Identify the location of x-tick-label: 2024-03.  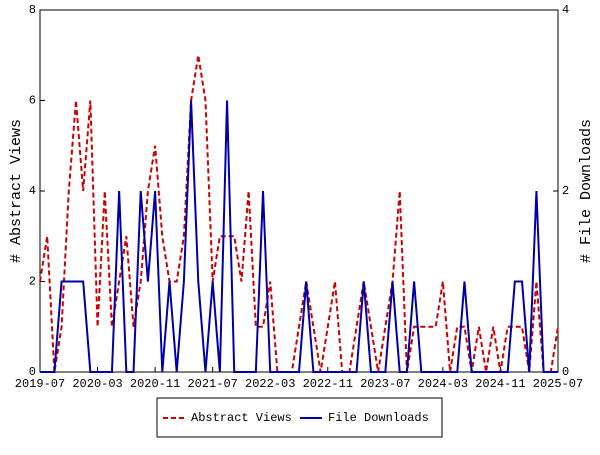
(443, 384).